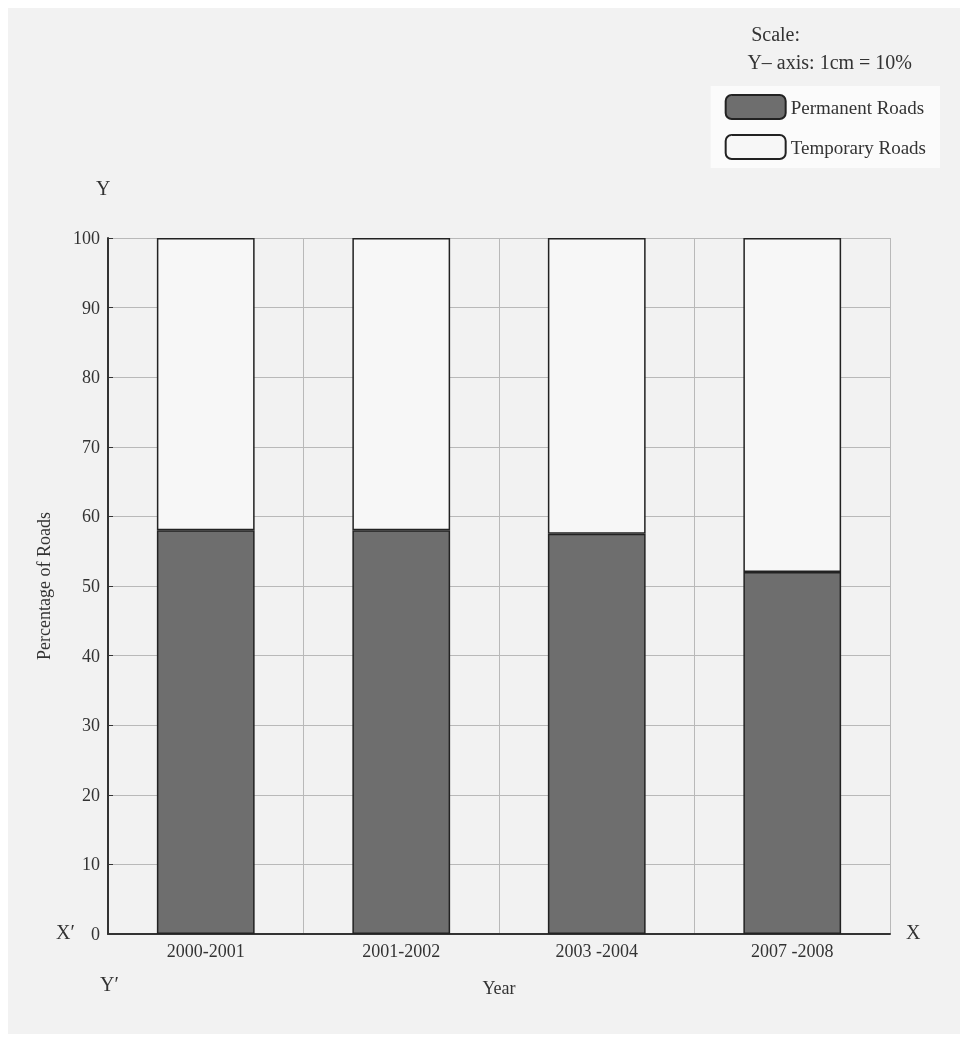  I want to click on y-tick-label: 10, so click(91, 864).